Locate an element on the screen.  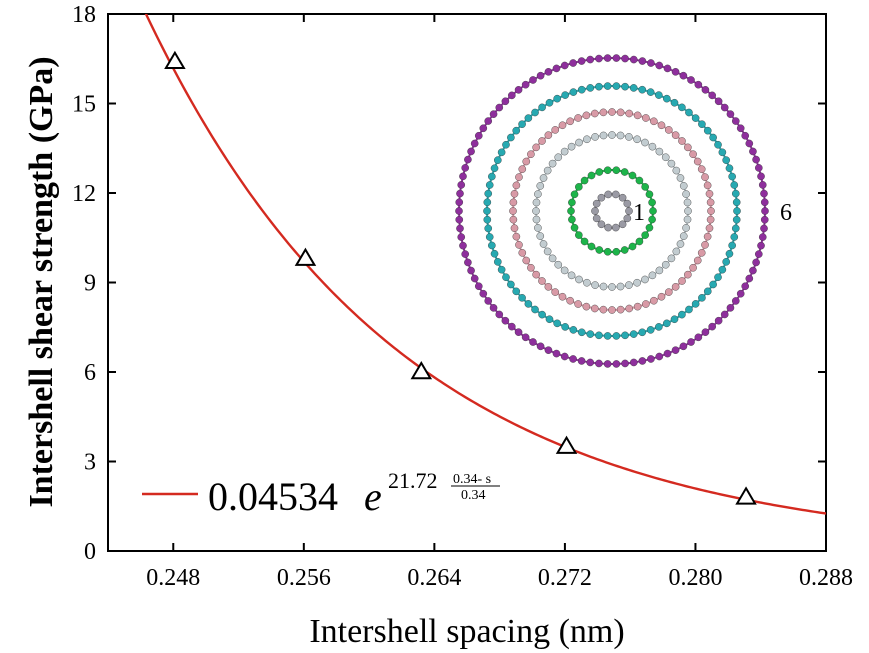
x-tick-label: 0.248 is located at coordinates (173, 578).